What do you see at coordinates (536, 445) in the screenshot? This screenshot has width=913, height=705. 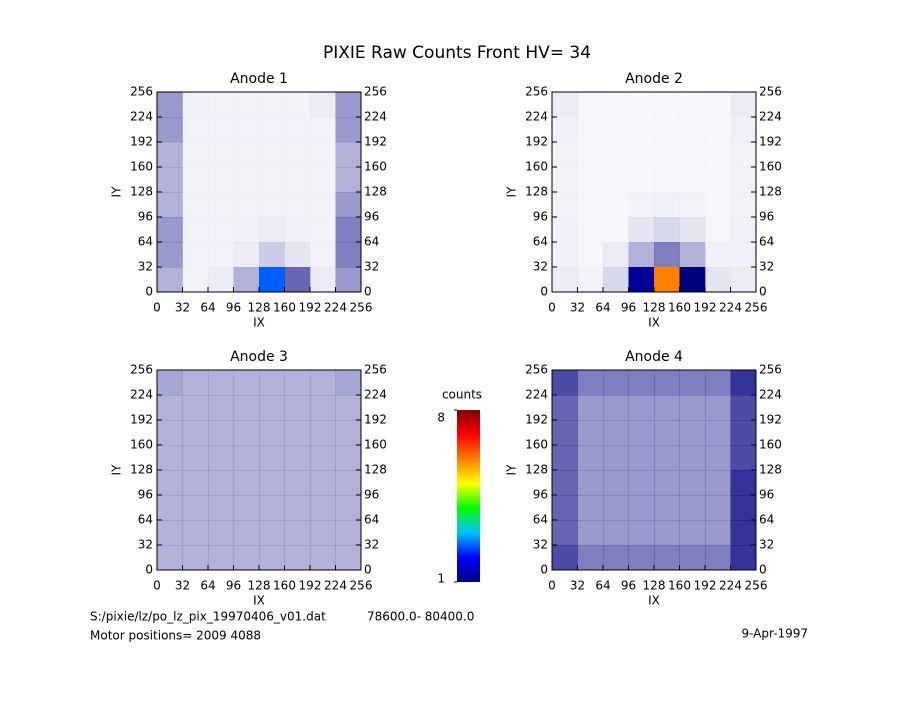 I see `y-tick-label: 160` at bounding box center [536, 445].